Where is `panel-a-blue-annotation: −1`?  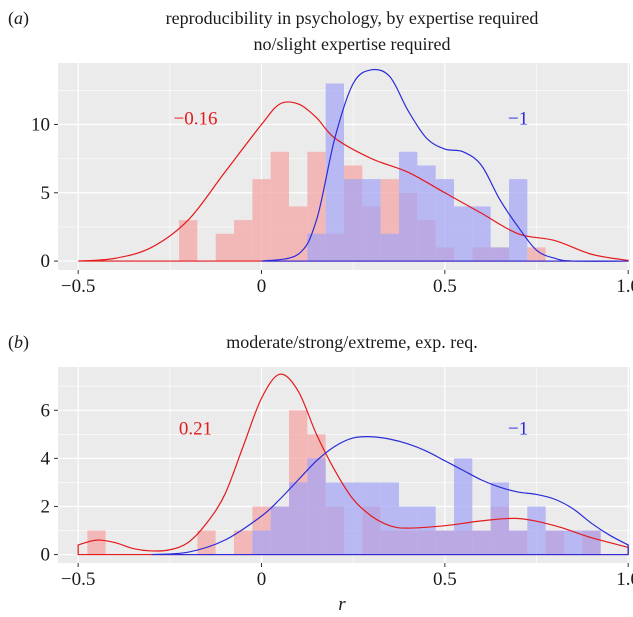
panel-a-blue-annotation: −1 is located at coordinates (518, 118).